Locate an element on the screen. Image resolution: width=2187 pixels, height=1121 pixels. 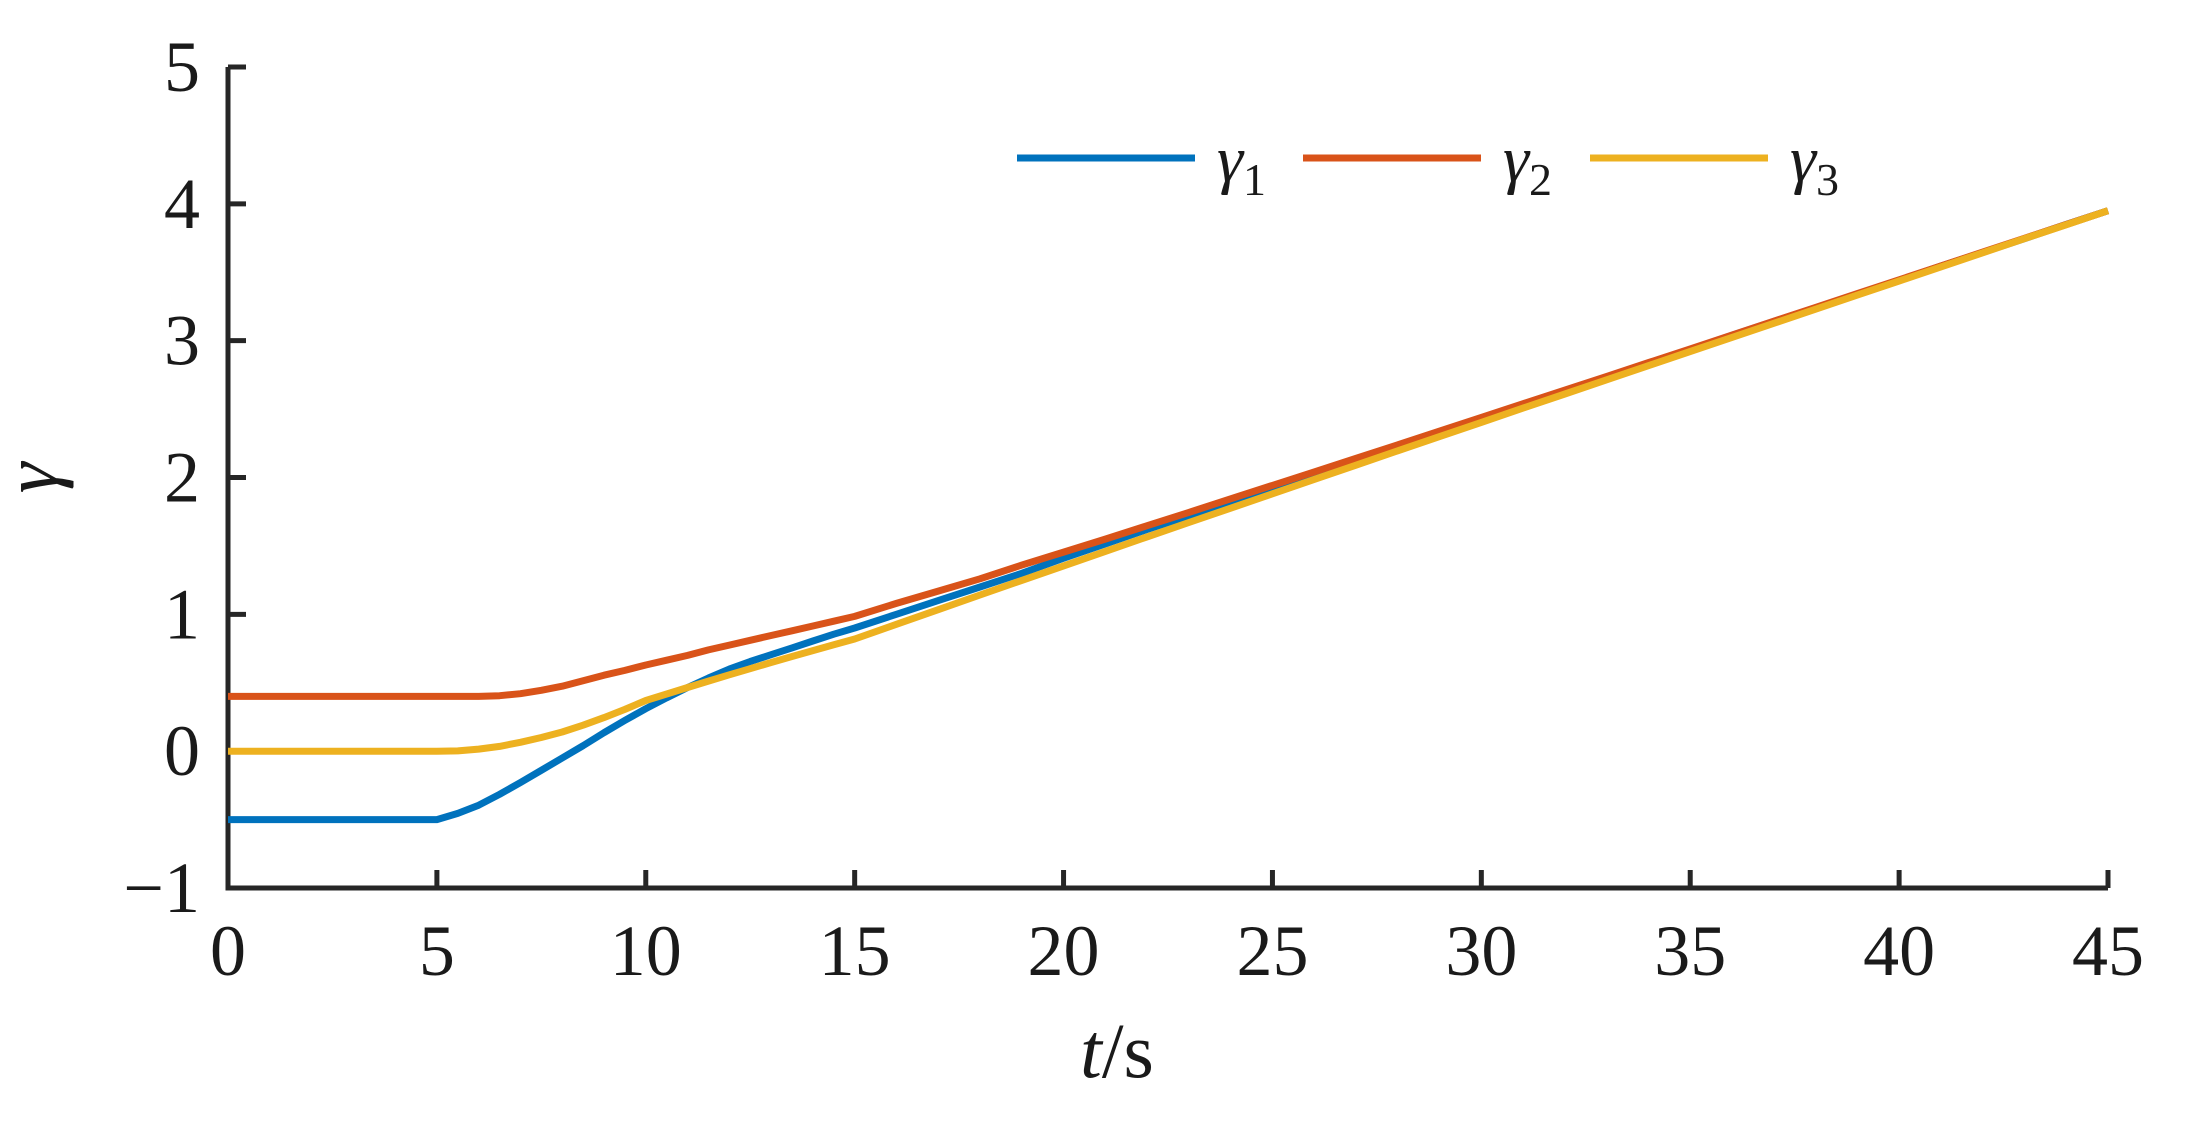
x-tick-label: 40 is located at coordinates (1899, 951).